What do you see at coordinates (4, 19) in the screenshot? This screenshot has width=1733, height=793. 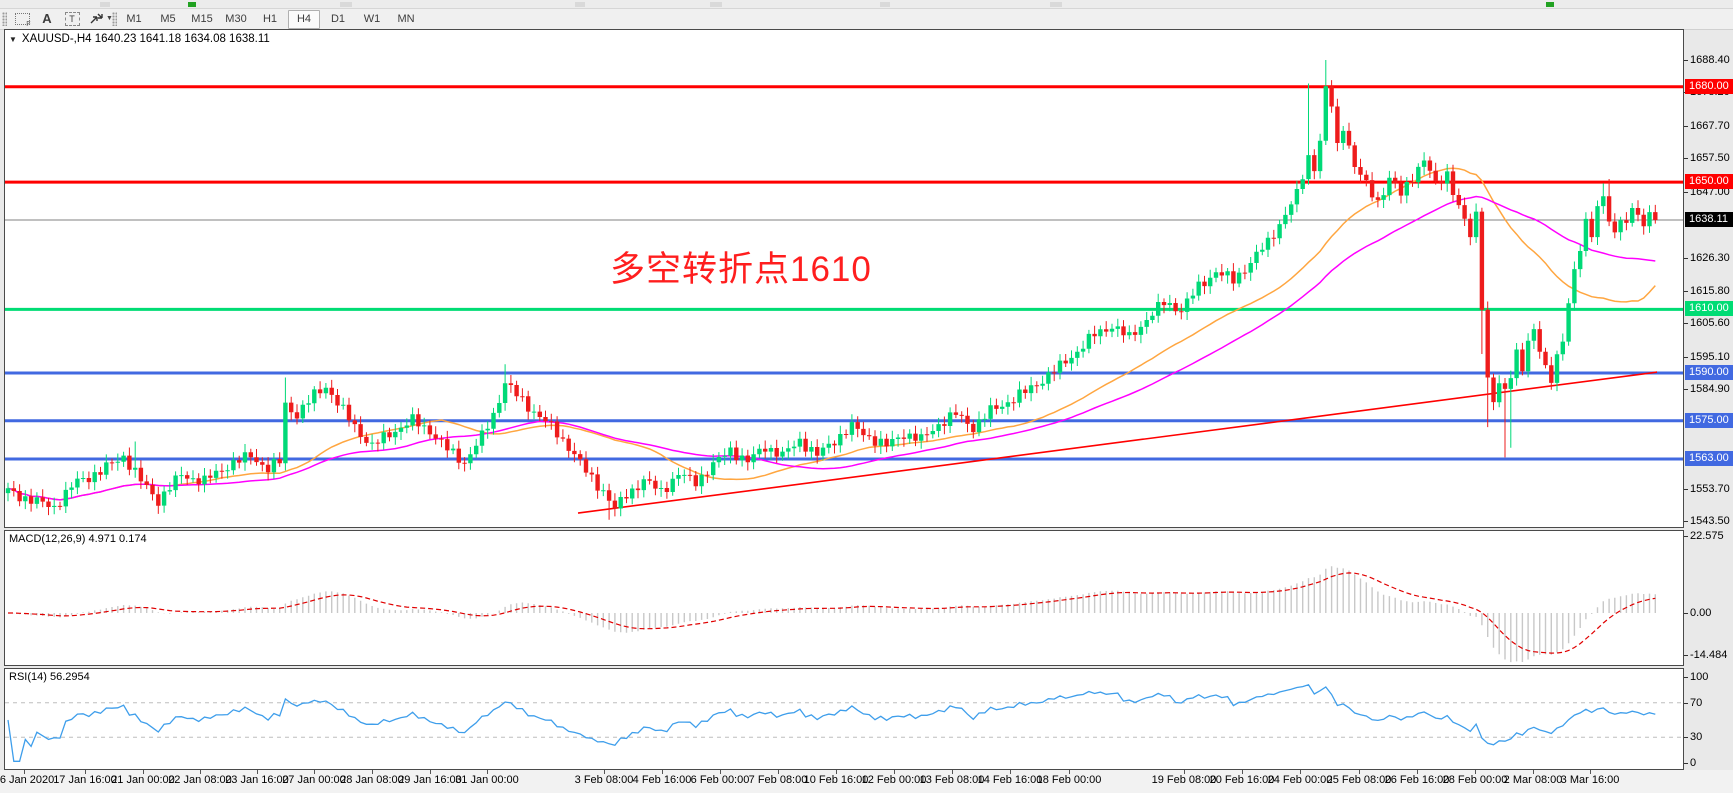 I see `toolbar-drag-handle` at bounding box center [4, 19].